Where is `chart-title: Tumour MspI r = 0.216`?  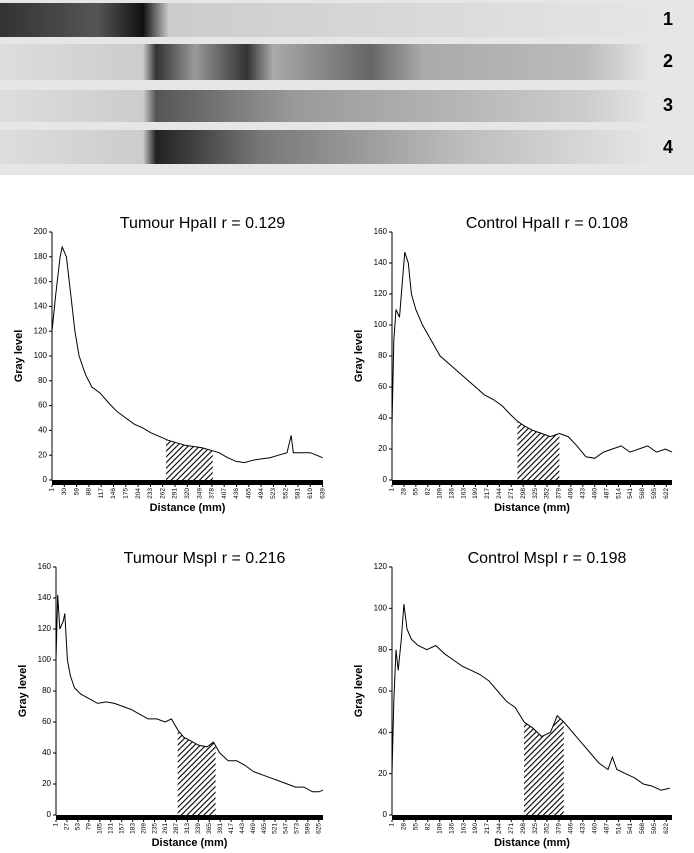 chart-title: Tumour MspI r = 0.216 is located at coordinates (205, 558).